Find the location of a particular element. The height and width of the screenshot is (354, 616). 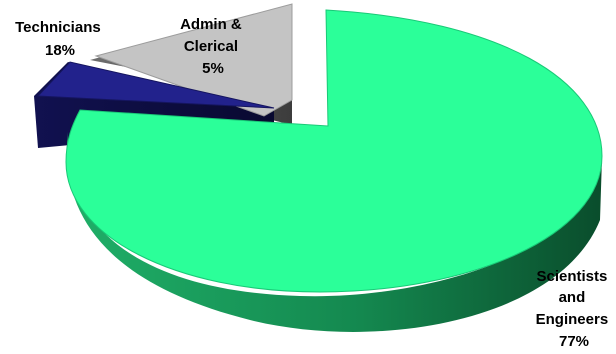

slice-label-technicians: Technicians 18% is located at coordinates (60, 39).